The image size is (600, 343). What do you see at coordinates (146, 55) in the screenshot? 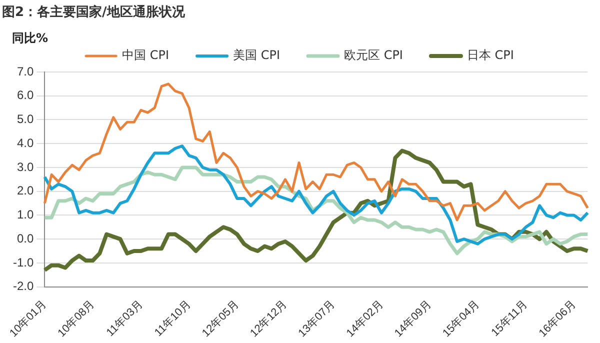
I see `legend-label: 中国 CPI` at bounding box center [146, 55].